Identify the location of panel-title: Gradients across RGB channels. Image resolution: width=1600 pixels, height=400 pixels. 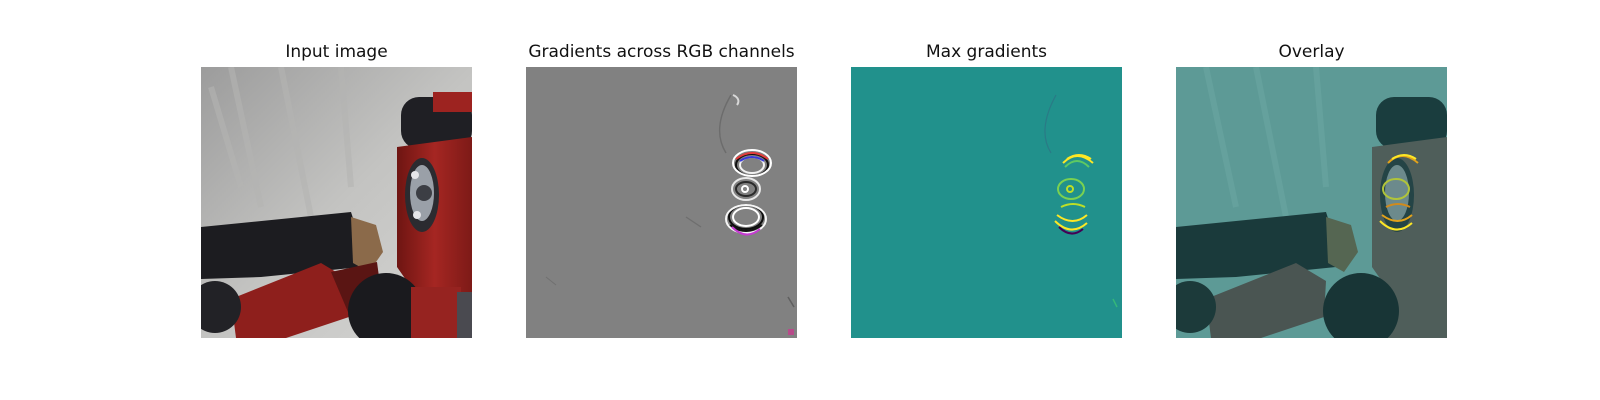
(661, 52).